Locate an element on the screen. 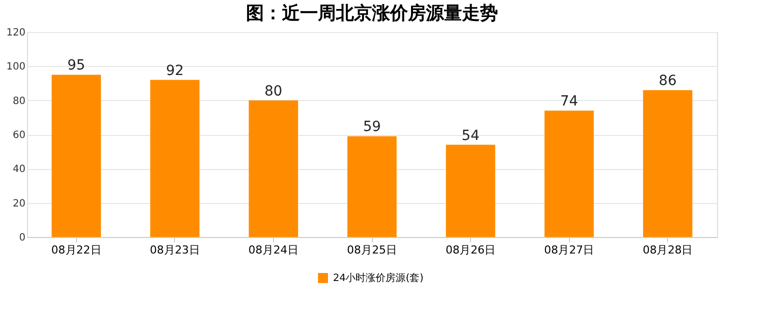  y-tick-label: 0 is located at coordinates (22, 238).